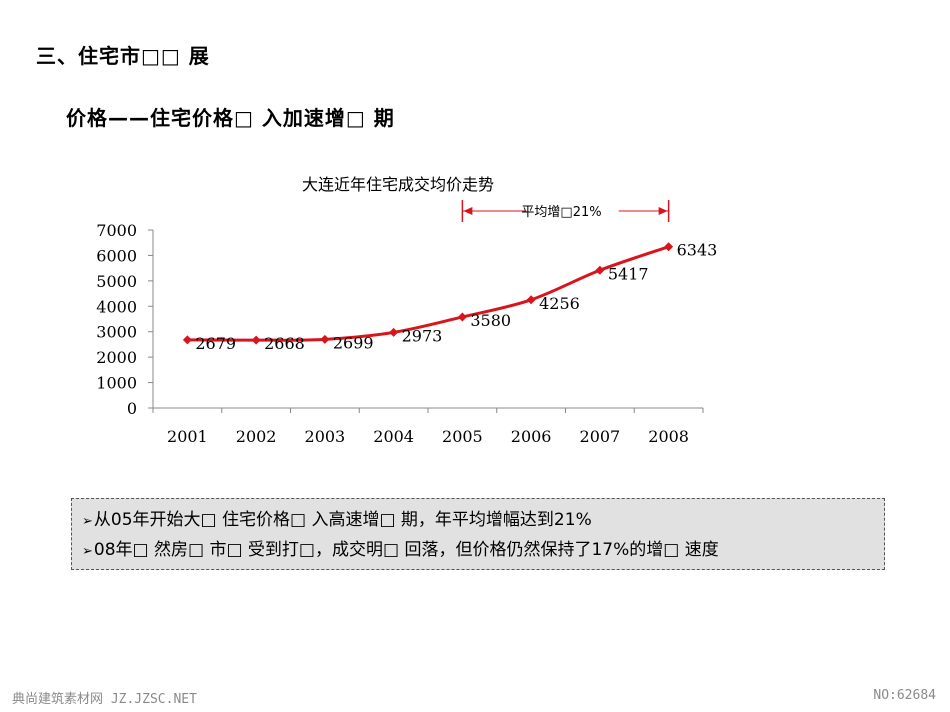 This screenshot has width=950, height=712. What do you see at coordinates (132, 408) in the screenshot?
I see `y-tick-label: 0` at bounding box center [132, 408].